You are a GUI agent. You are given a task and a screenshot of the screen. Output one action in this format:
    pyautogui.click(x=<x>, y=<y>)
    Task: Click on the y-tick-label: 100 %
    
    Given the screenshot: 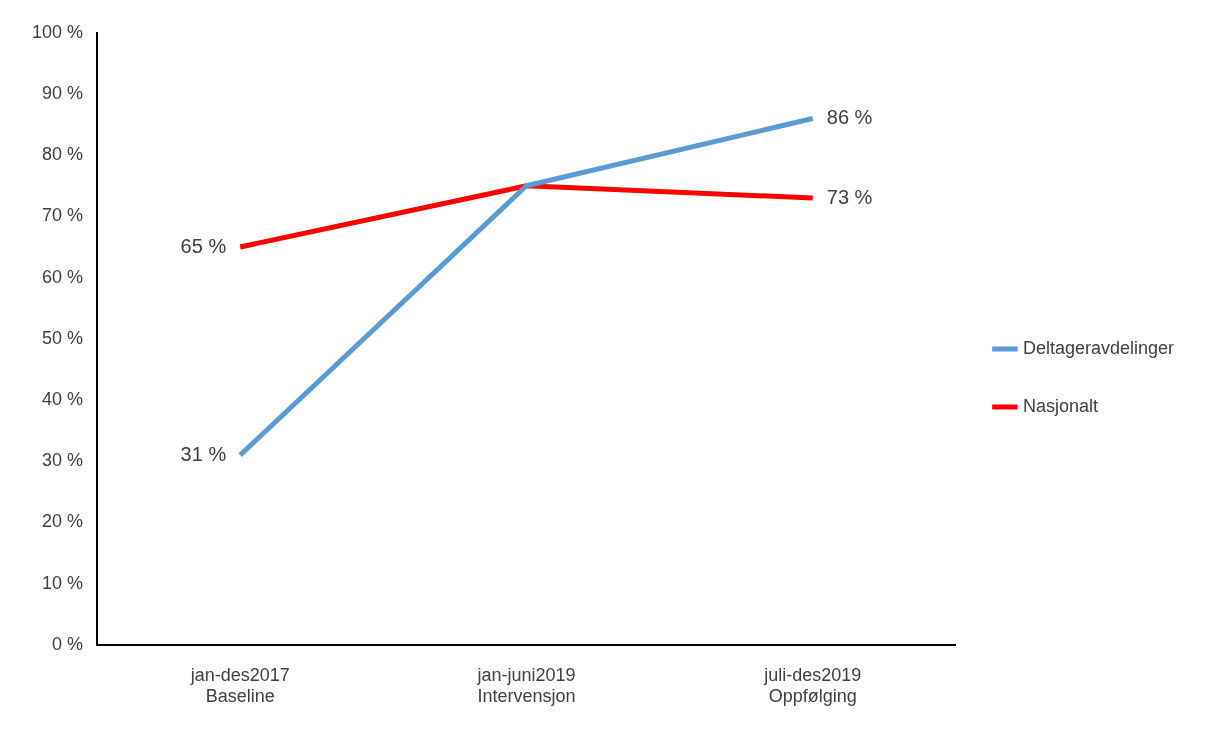 What is the action you would take?
    pyautogui.click(x=57, y=31)
    